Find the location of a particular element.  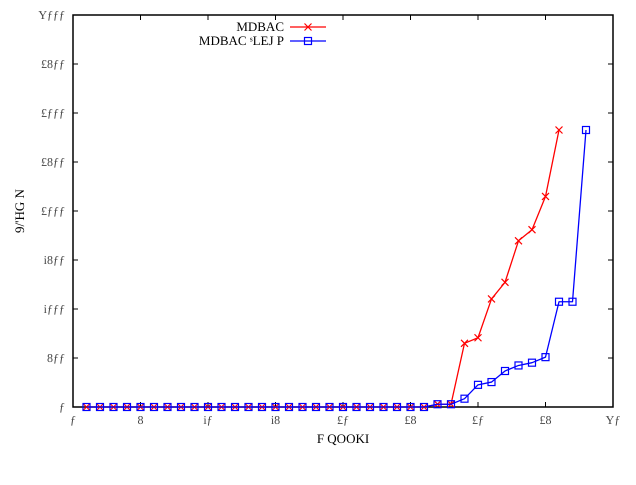

legend-label: MDBAC ˢLEJ P is located at coordinates (241, 40).